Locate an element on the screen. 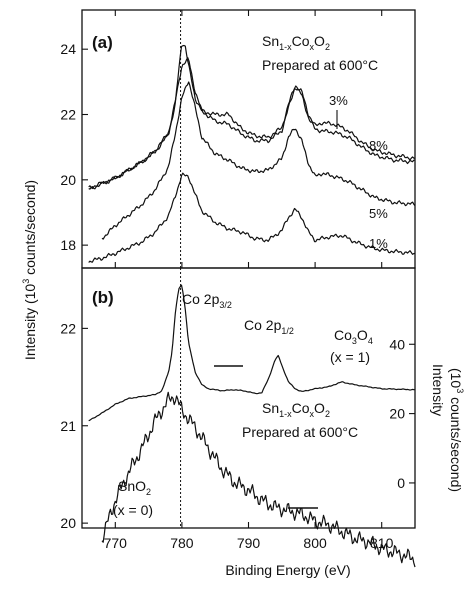 This screenshot has width=468, height=594. panel-b-right-y-tick-label: 40 is located at coordinates (397, 344).